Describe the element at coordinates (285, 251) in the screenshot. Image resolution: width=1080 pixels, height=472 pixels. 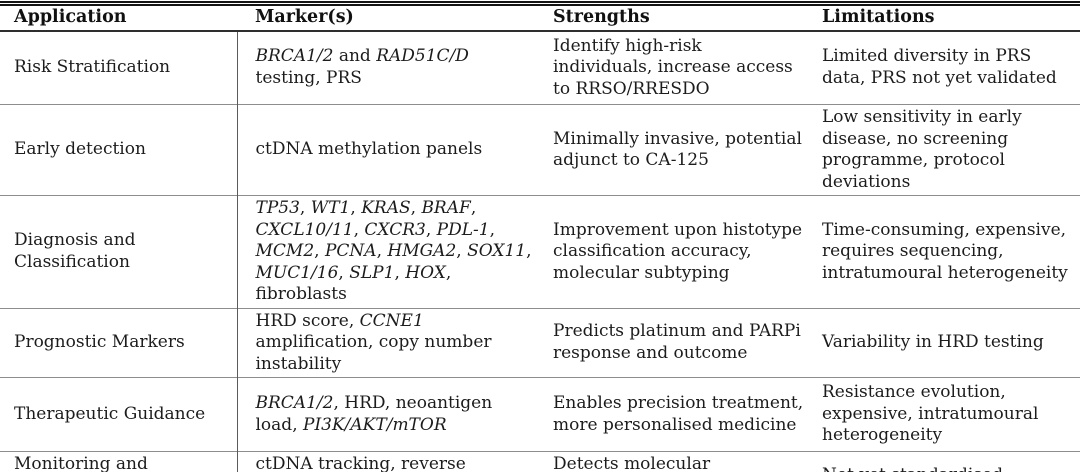
I see `gene-name: MCM2` at that location.